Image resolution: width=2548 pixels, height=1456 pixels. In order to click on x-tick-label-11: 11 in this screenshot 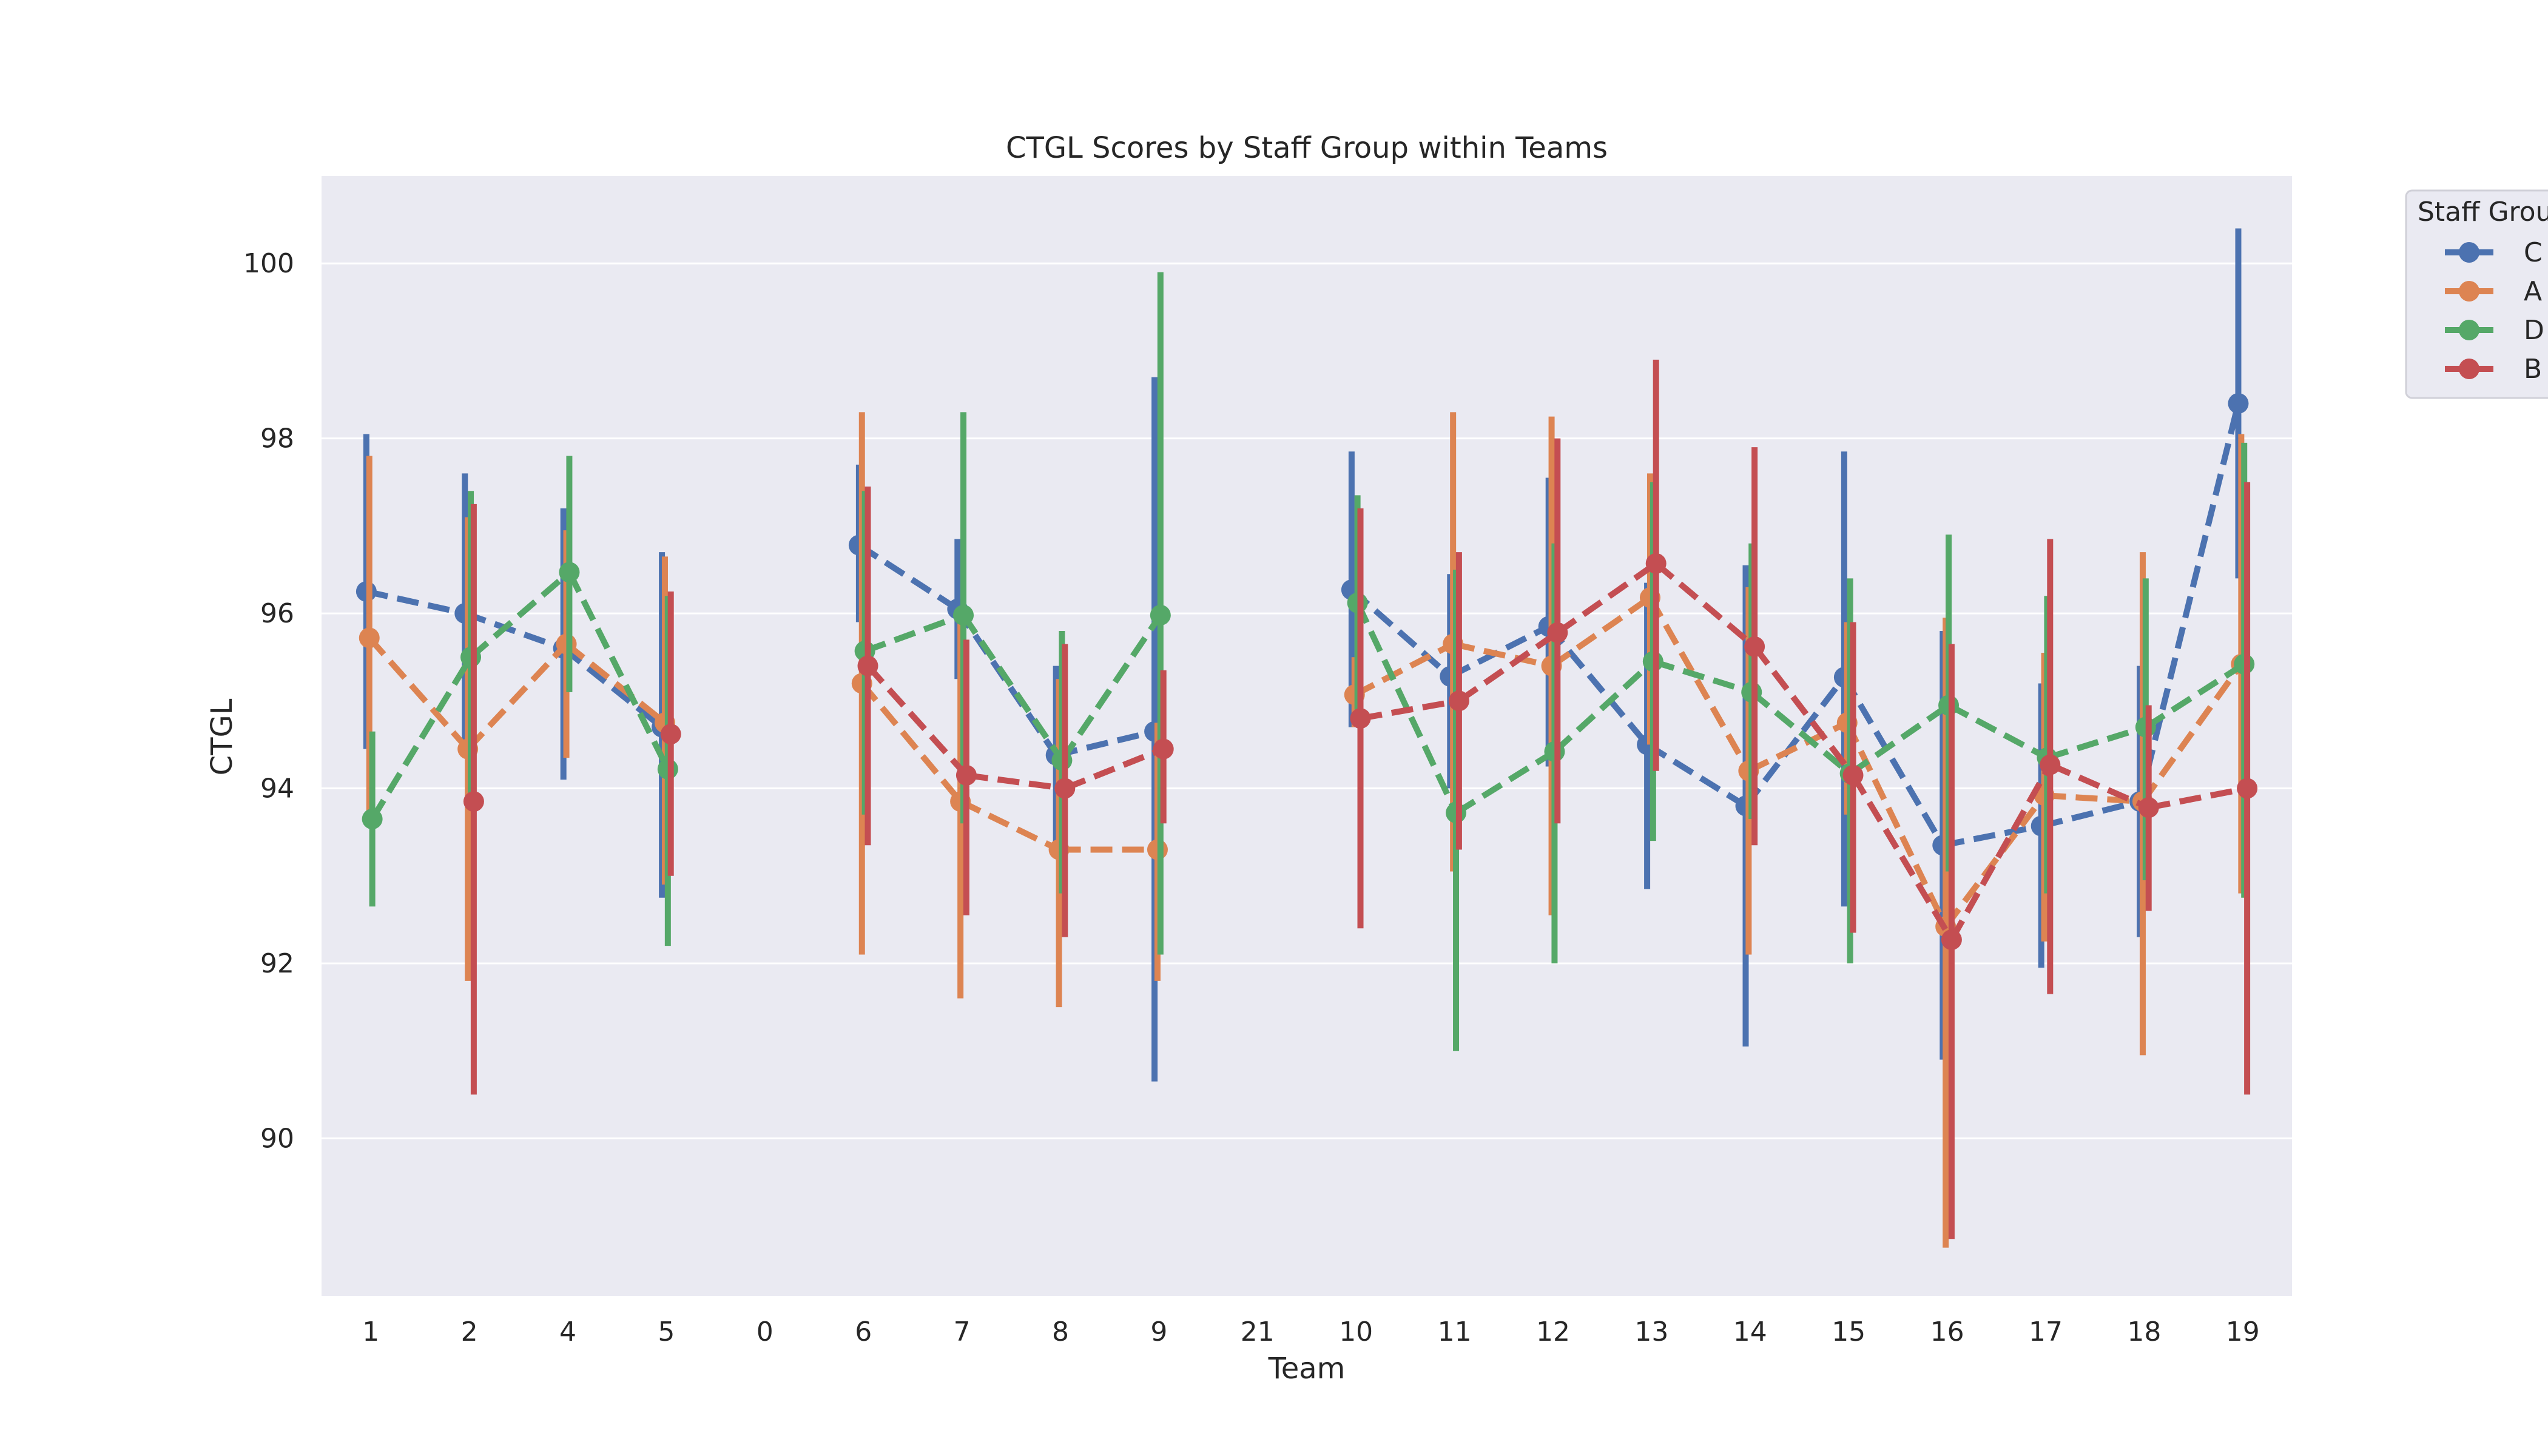, I will do `click(1455, 1331)`.